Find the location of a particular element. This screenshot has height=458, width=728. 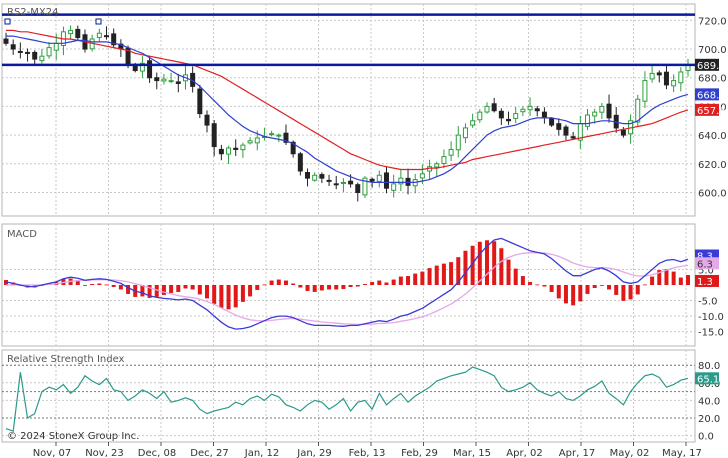

ma-slow-tag: 657.6 is located at coordinates (711, 111).